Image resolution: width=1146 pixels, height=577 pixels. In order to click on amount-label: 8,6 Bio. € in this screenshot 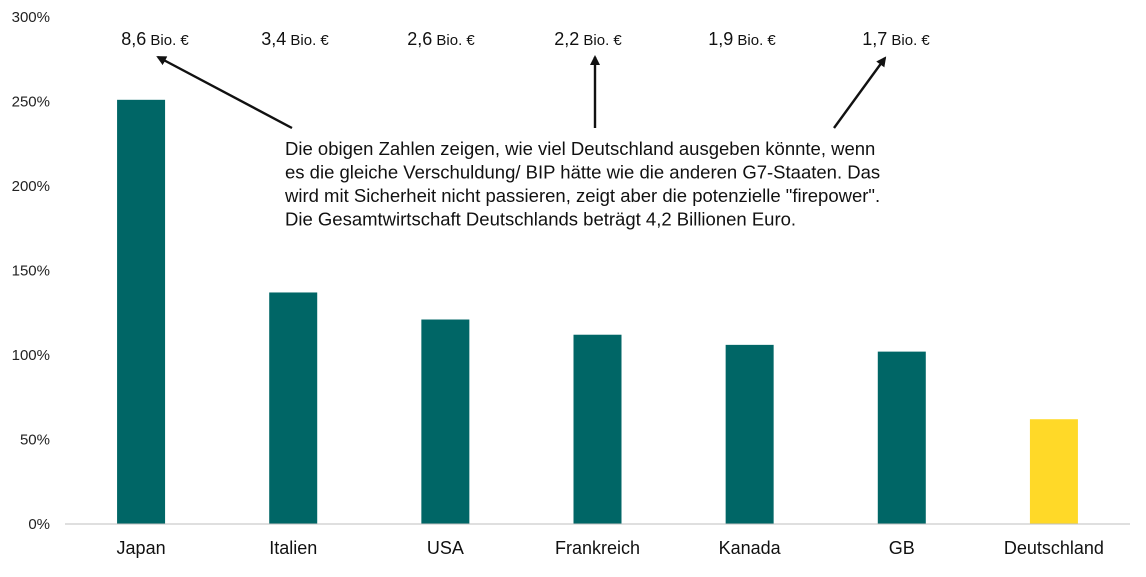, I will do `click(155, 39)`.